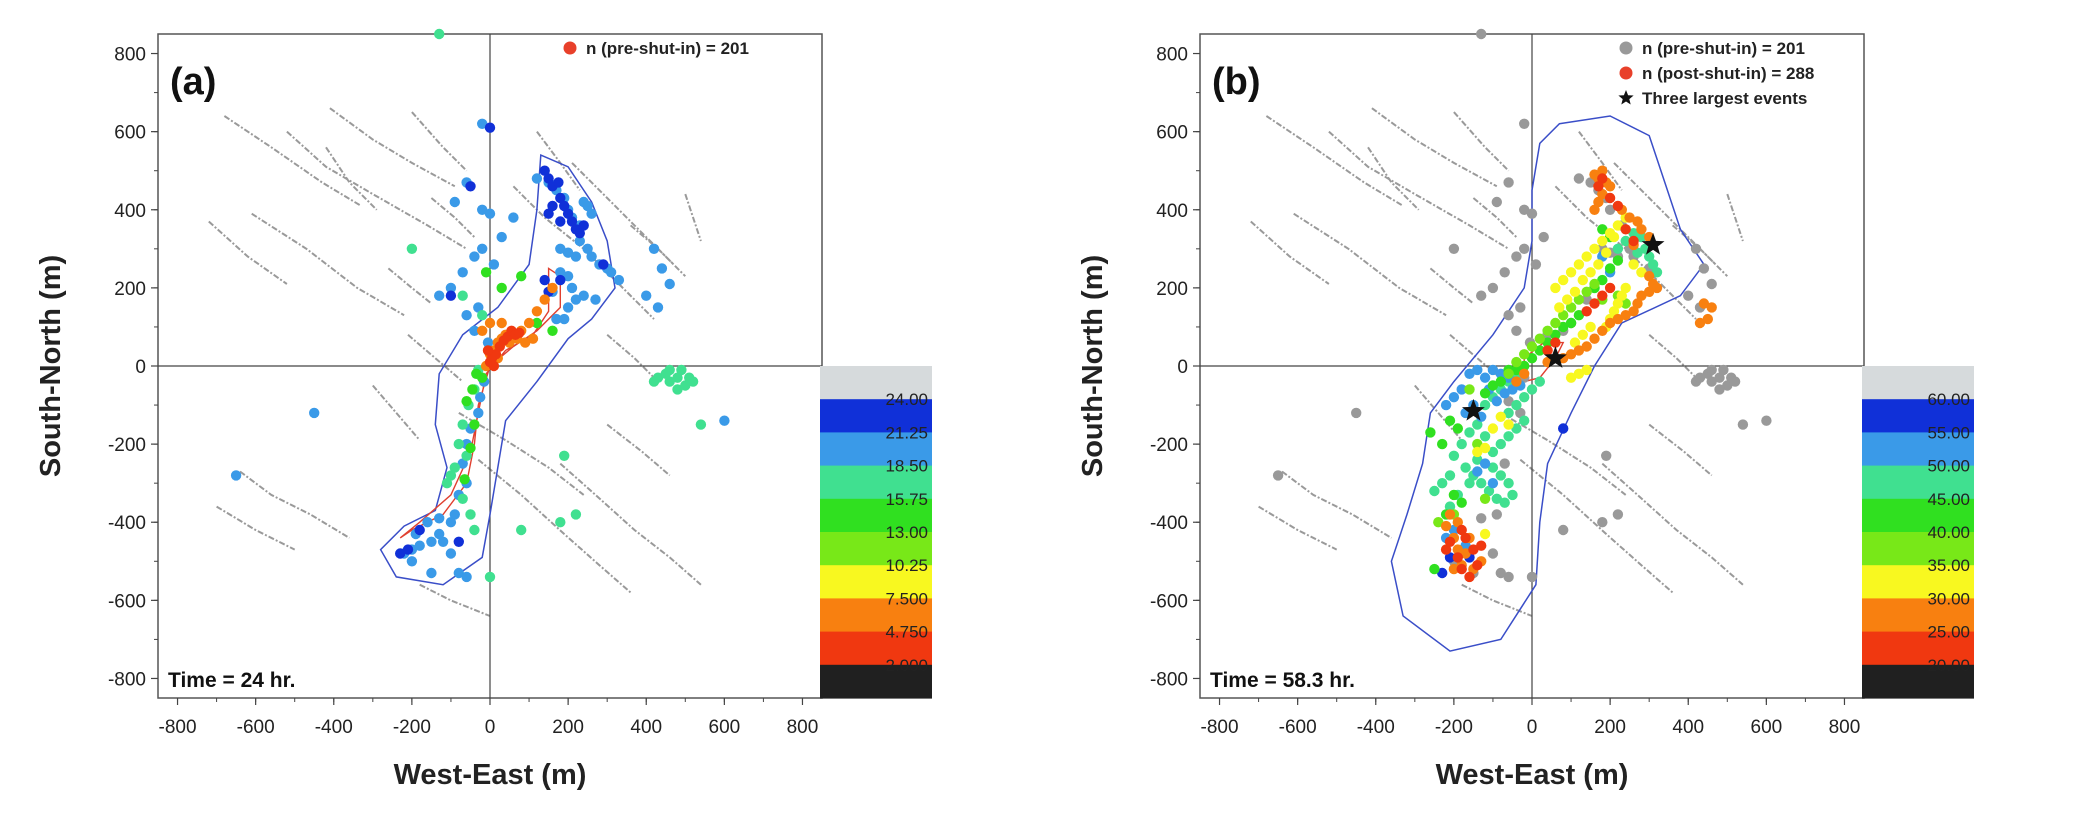 The width and height of the screenshot is (2087, 828). Describe the element at coordinates (1948, 499) in the screenshot. I see `colorbar-label: 45.00` at that location.